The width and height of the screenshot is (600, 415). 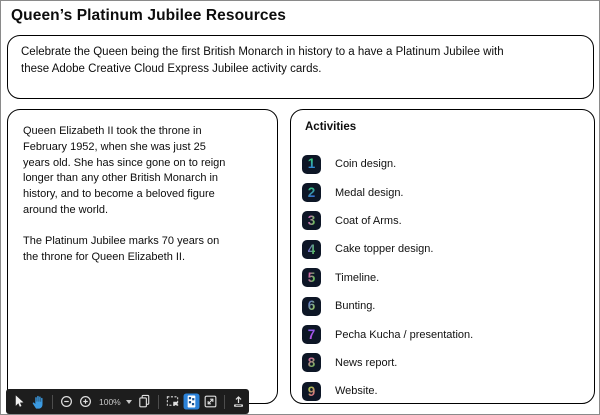 I want to click on activity-number: 4, so click(x=311, y=249).